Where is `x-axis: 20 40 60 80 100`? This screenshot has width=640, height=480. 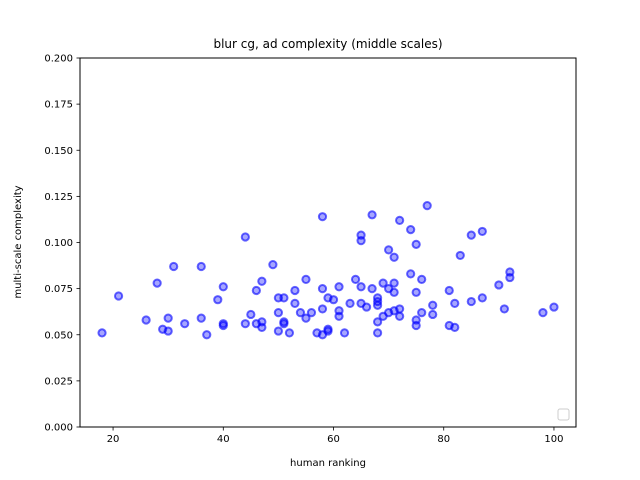
x-axis: 20 40 60 80 100 is located at coordinates (335, 436).